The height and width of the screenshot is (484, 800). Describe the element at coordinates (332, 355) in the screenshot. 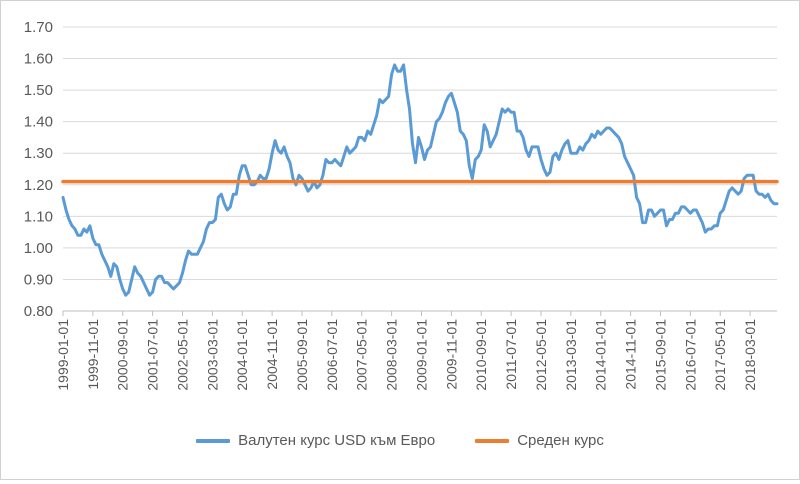

I see `x-tick-label-9: 2006-07-01` at that location.